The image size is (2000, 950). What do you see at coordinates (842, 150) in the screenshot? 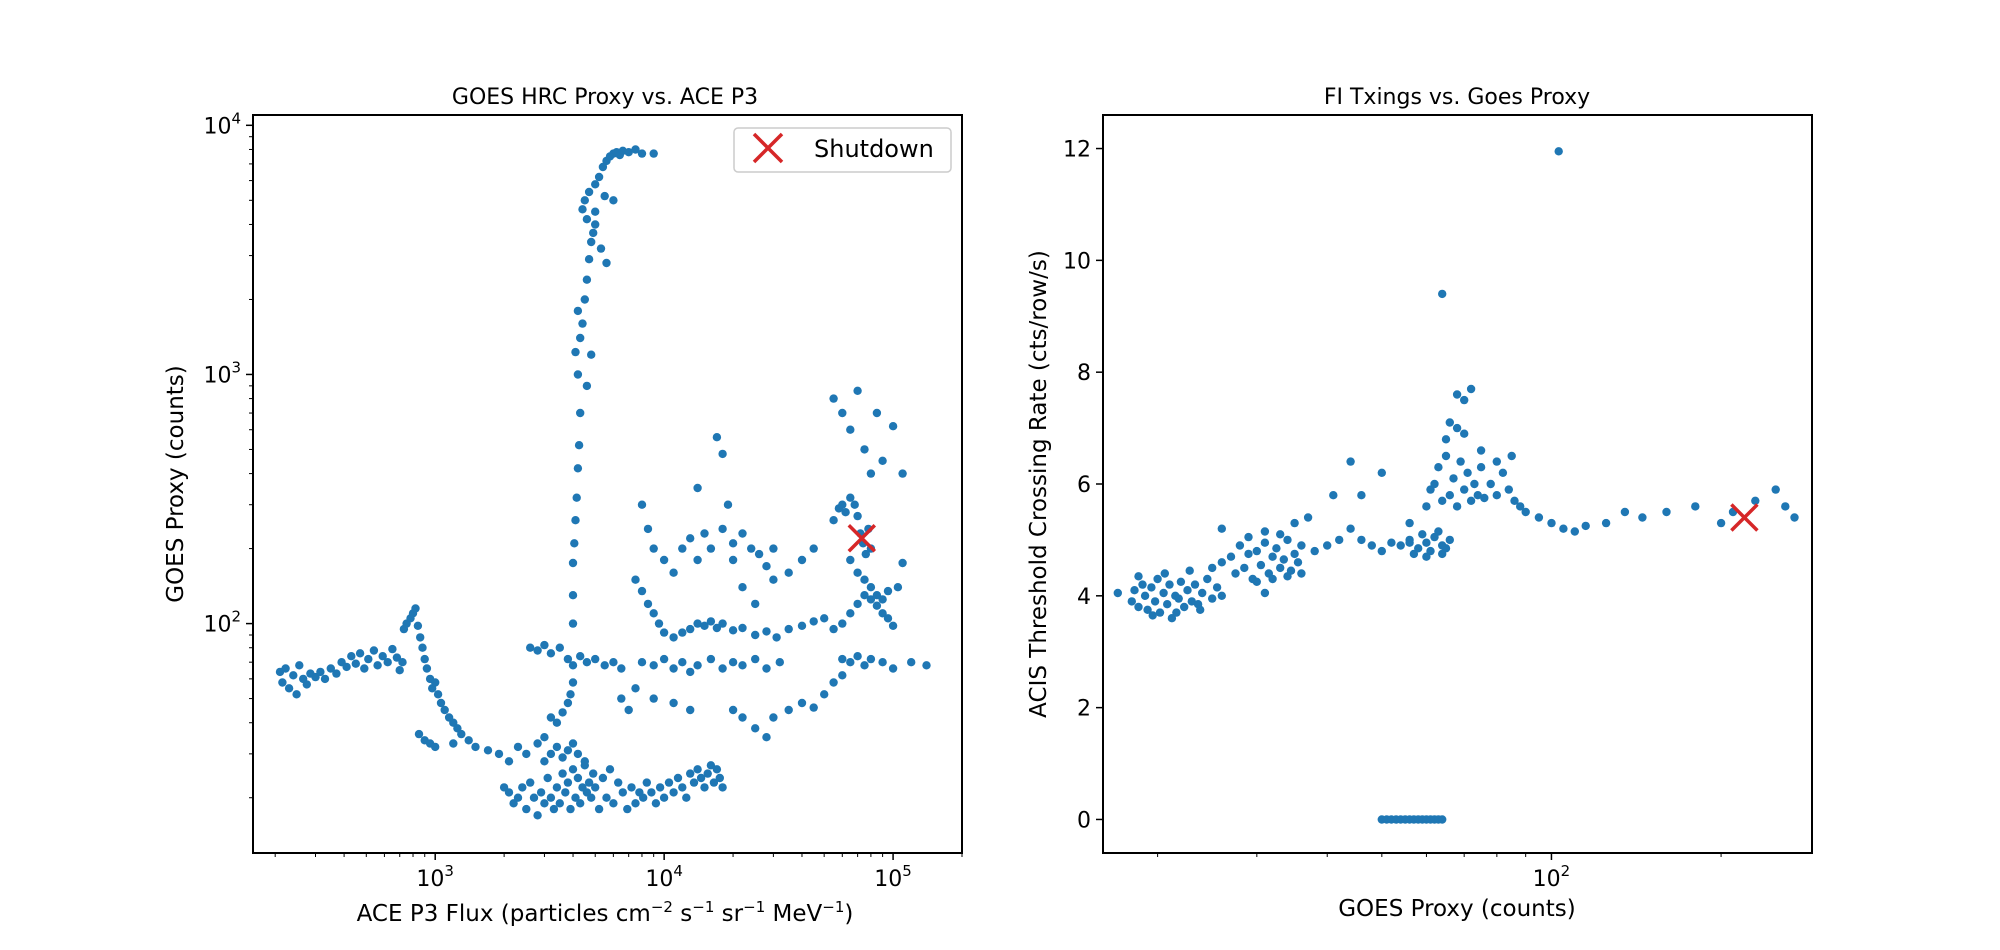
I see `legend-box` at bounding box center [842, 150].